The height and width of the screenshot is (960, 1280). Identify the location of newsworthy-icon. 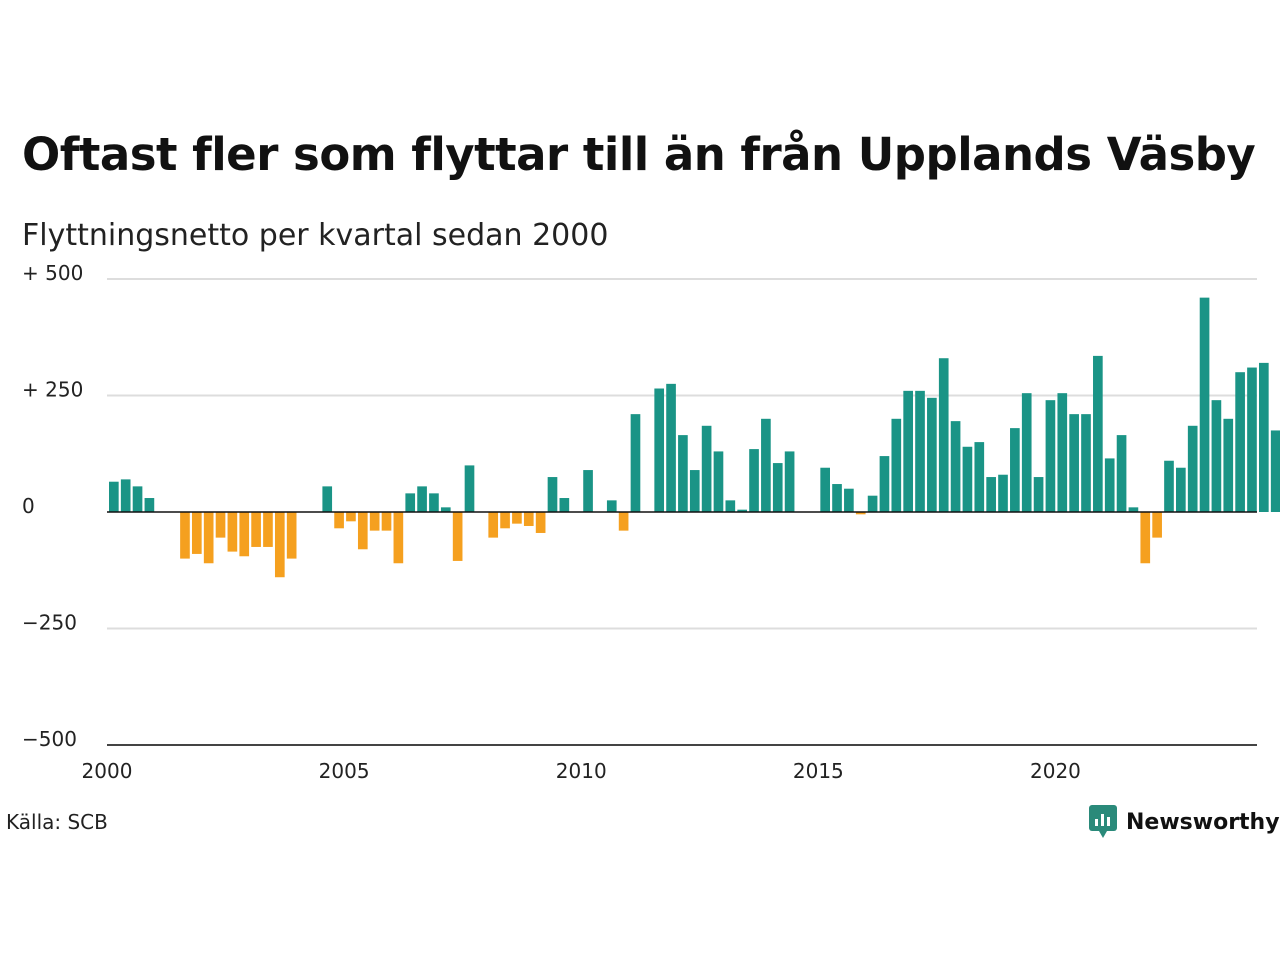
(1103, 821).